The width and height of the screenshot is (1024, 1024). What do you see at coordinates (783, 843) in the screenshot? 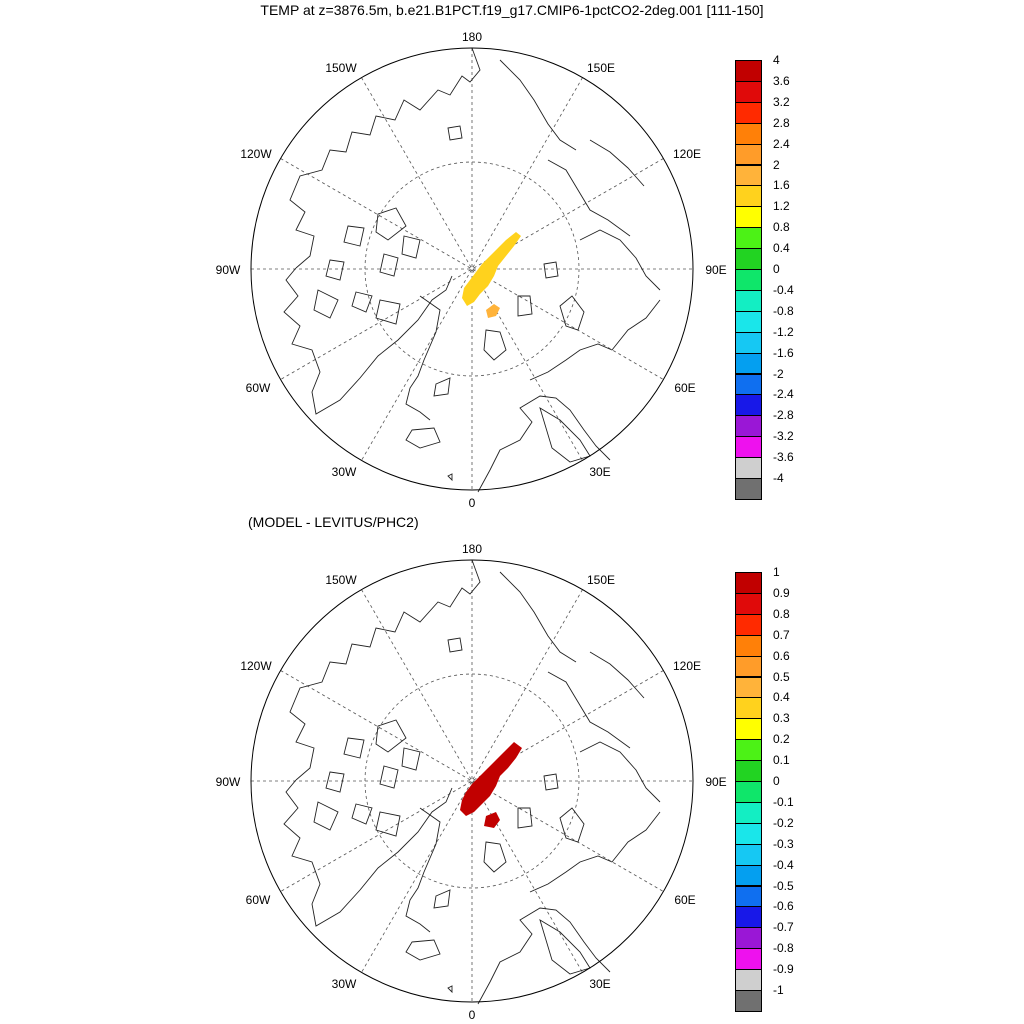
I see `colorbar-tick-label: -0.3` at bounding box center [783, 843].